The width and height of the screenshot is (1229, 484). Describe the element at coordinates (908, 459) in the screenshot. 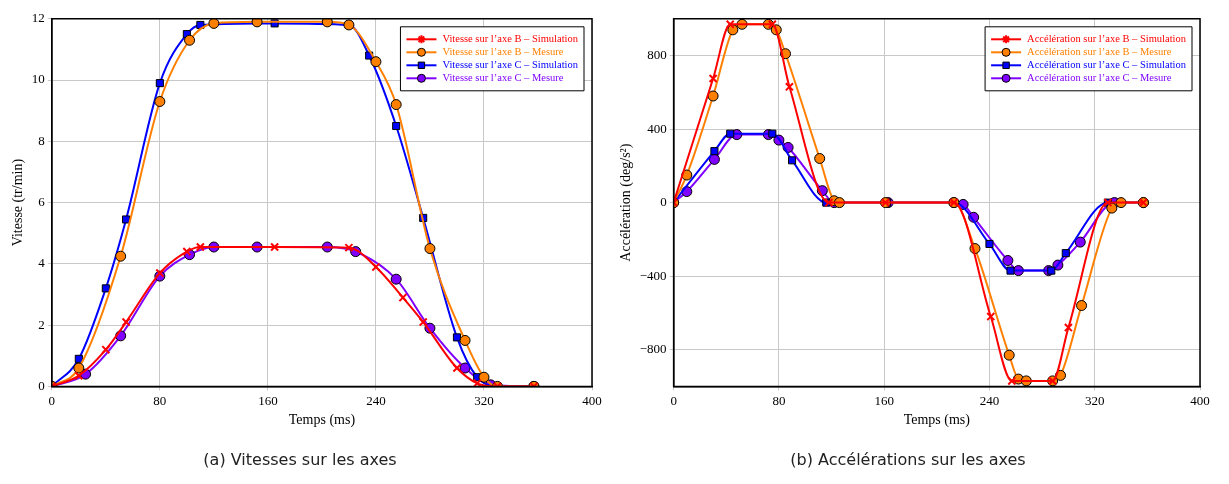

I see `text: (b) Accélérations sur les axes` at that location.